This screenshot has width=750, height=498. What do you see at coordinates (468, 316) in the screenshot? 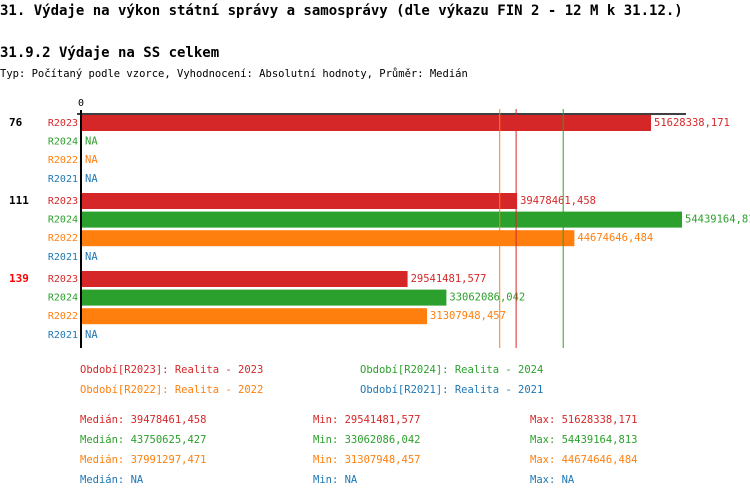
I see `data-label: 31307948,457` at bounding box center [468, 316].